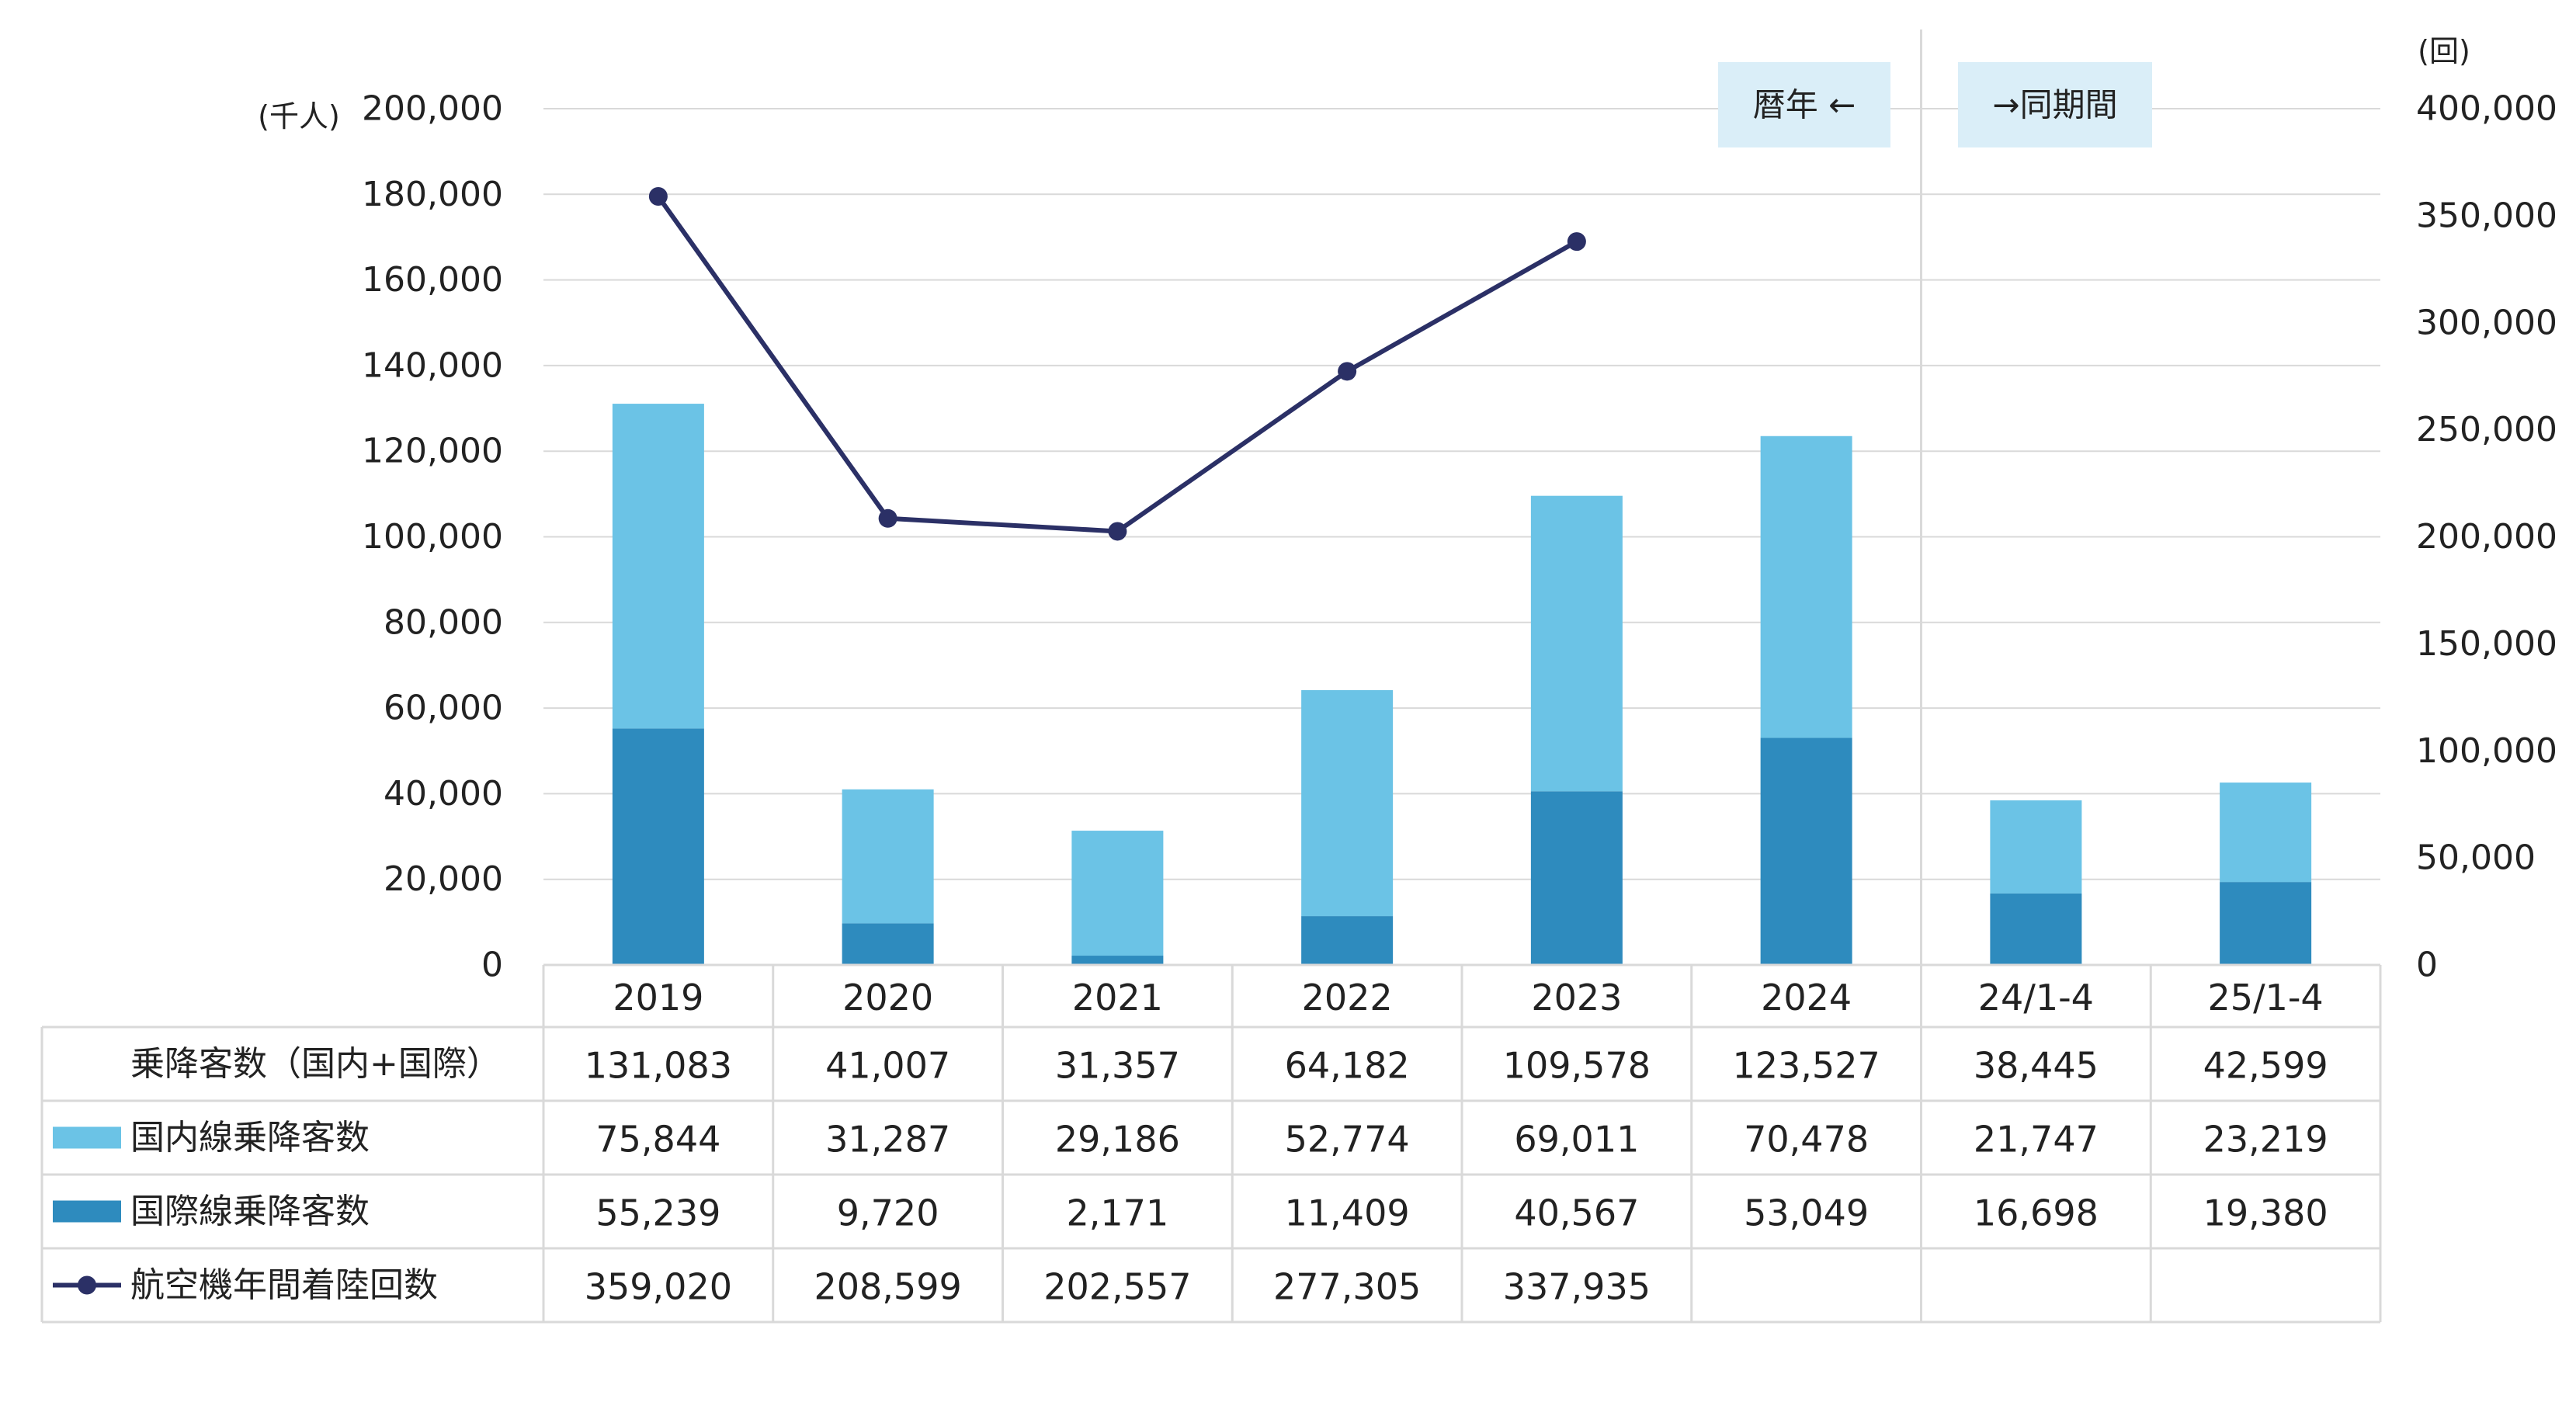 This screenshot has width=2576, height=1402. I want to click on right-axis-tick: 200,000, so click(2486, 537).